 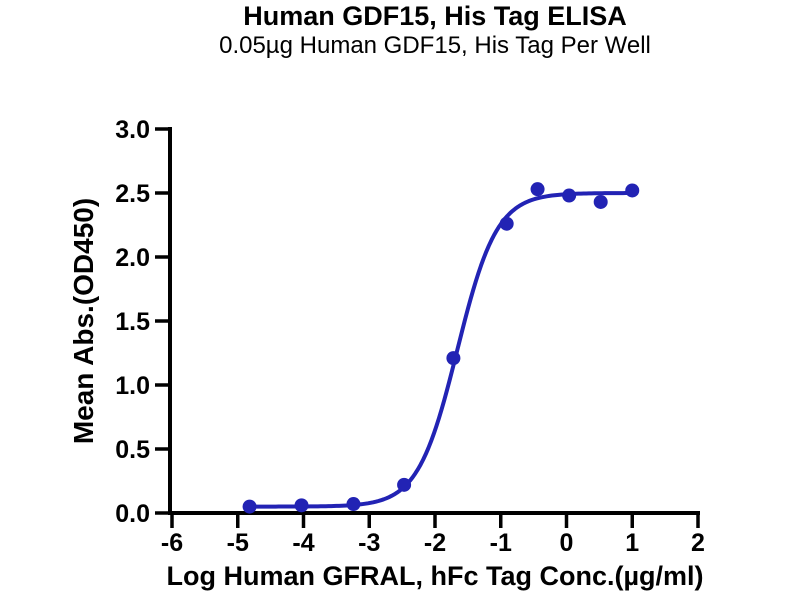 I want to click on y-tick-label: 0.5, so click(x=132, y=450).